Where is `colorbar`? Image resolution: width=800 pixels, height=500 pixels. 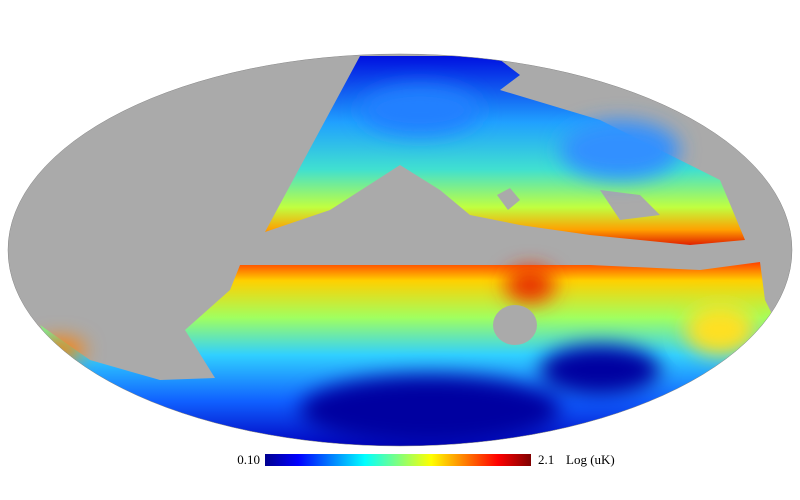
colorbar is located at coordinates (398, 460).